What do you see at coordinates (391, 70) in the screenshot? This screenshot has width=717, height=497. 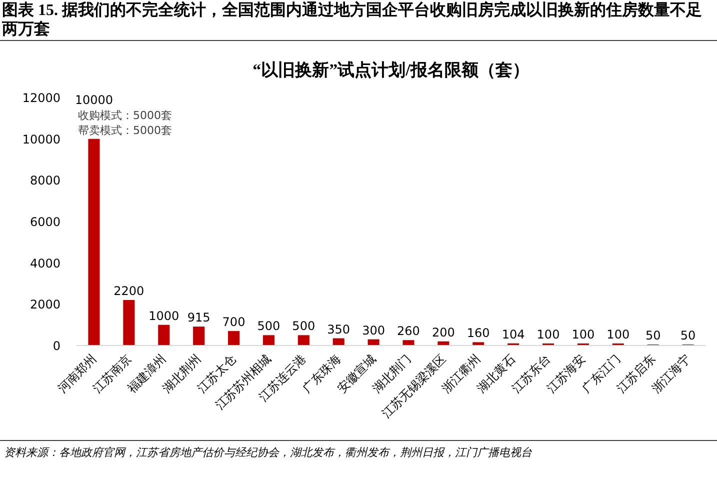 I see `chart-subtitle: “以旧换新”试点计划/报名限额（套）` at bounding box center [391, 70].